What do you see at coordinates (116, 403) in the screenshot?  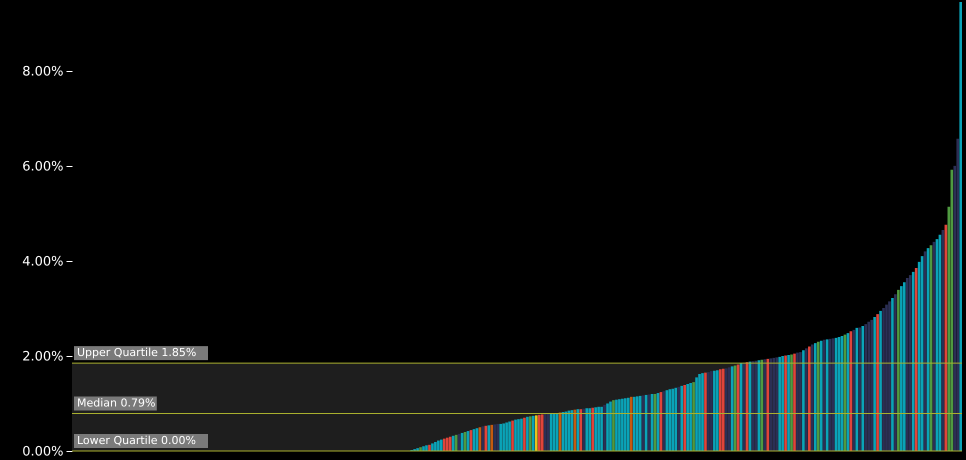 I see `ref-line-label: Median 0.79%` at bounding box center [116, 403].